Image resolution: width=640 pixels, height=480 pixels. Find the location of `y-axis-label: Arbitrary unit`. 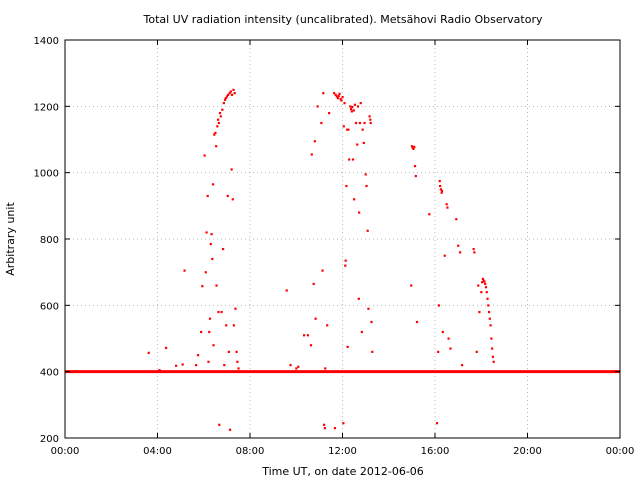

y-axis-label: Arbitrary unit is located at coordinates (10, 239).